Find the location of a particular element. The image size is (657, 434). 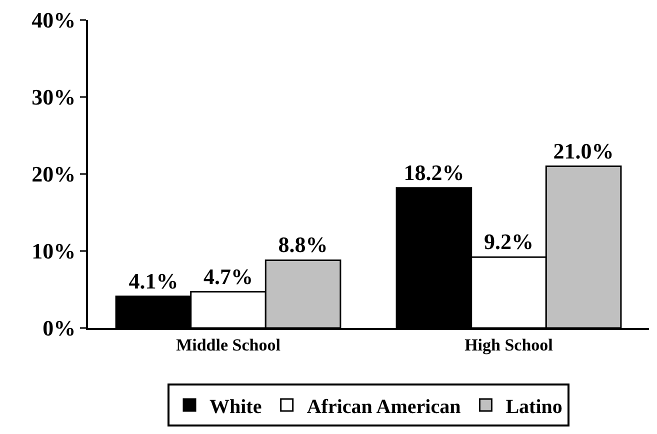

y-tick-label: 0% is located at coordinates (59, 328).